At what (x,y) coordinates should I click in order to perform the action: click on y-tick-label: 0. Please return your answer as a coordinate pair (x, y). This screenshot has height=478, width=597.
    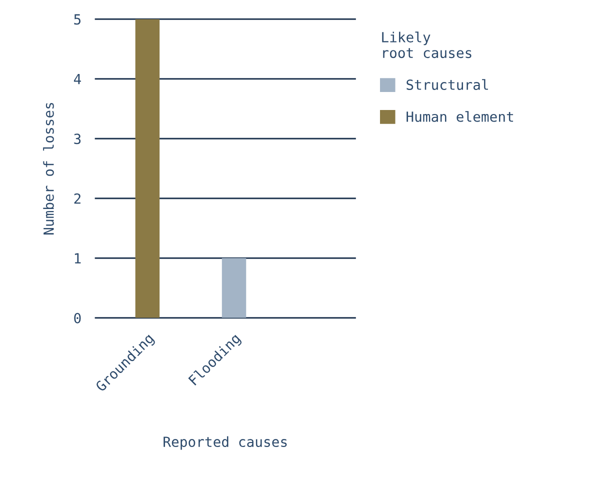
    Looking at the image, I should click on (77, 318).